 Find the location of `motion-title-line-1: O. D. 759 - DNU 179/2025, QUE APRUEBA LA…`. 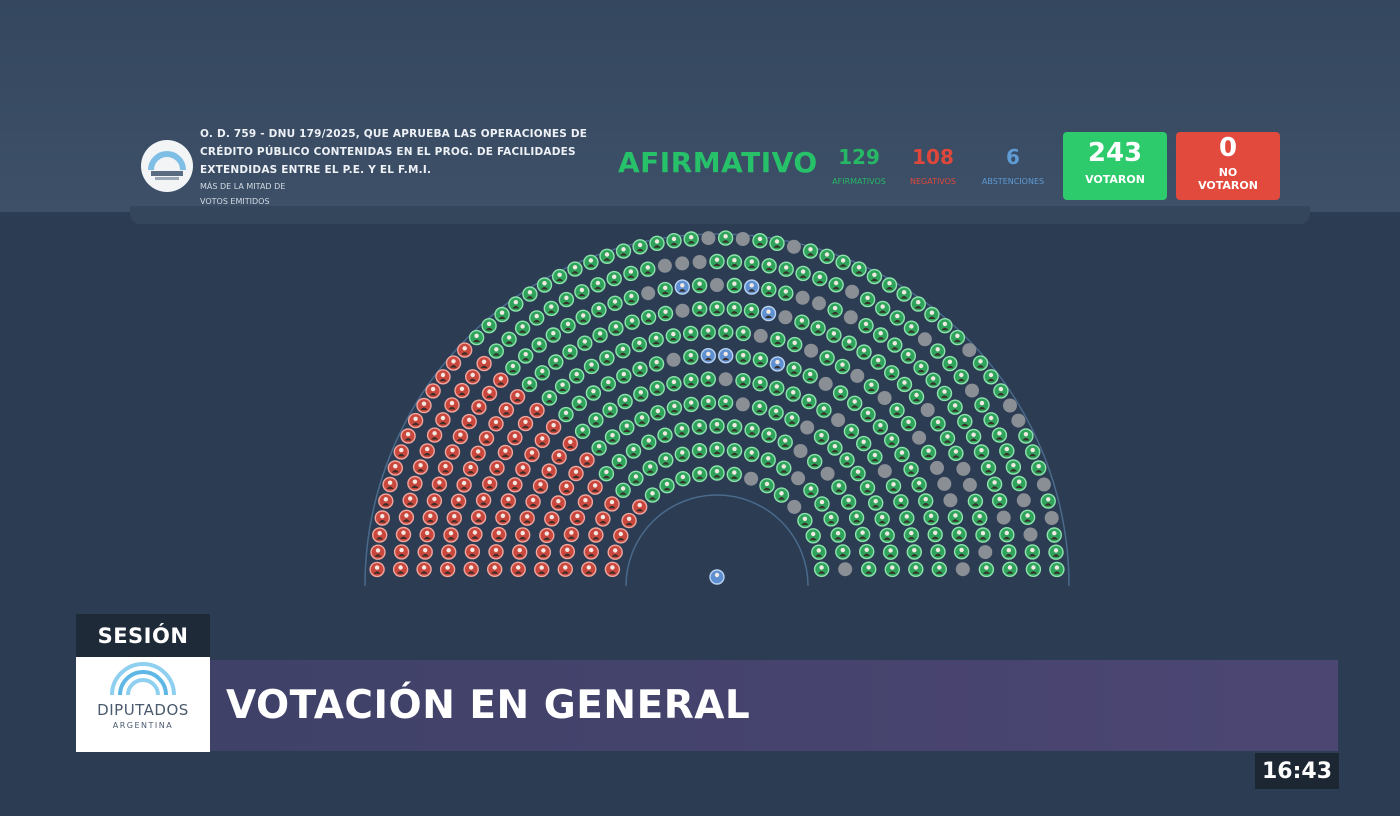

motion-title-line-1: O. D. 759 - DNU 179/2025, QUE APRUEBA LA… is located at coordinates (394, 134).